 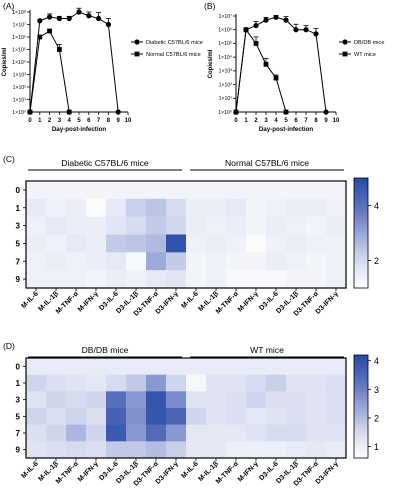 I want to click on panel-label: (B), so click(x=210, y=6).